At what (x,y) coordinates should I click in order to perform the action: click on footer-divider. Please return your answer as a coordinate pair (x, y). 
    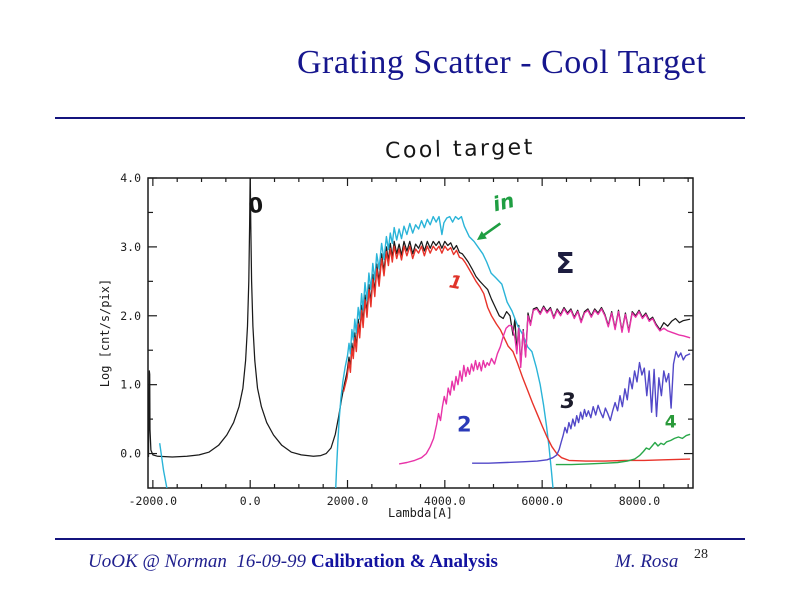
    Looking at the image, I should click on (400, 539).